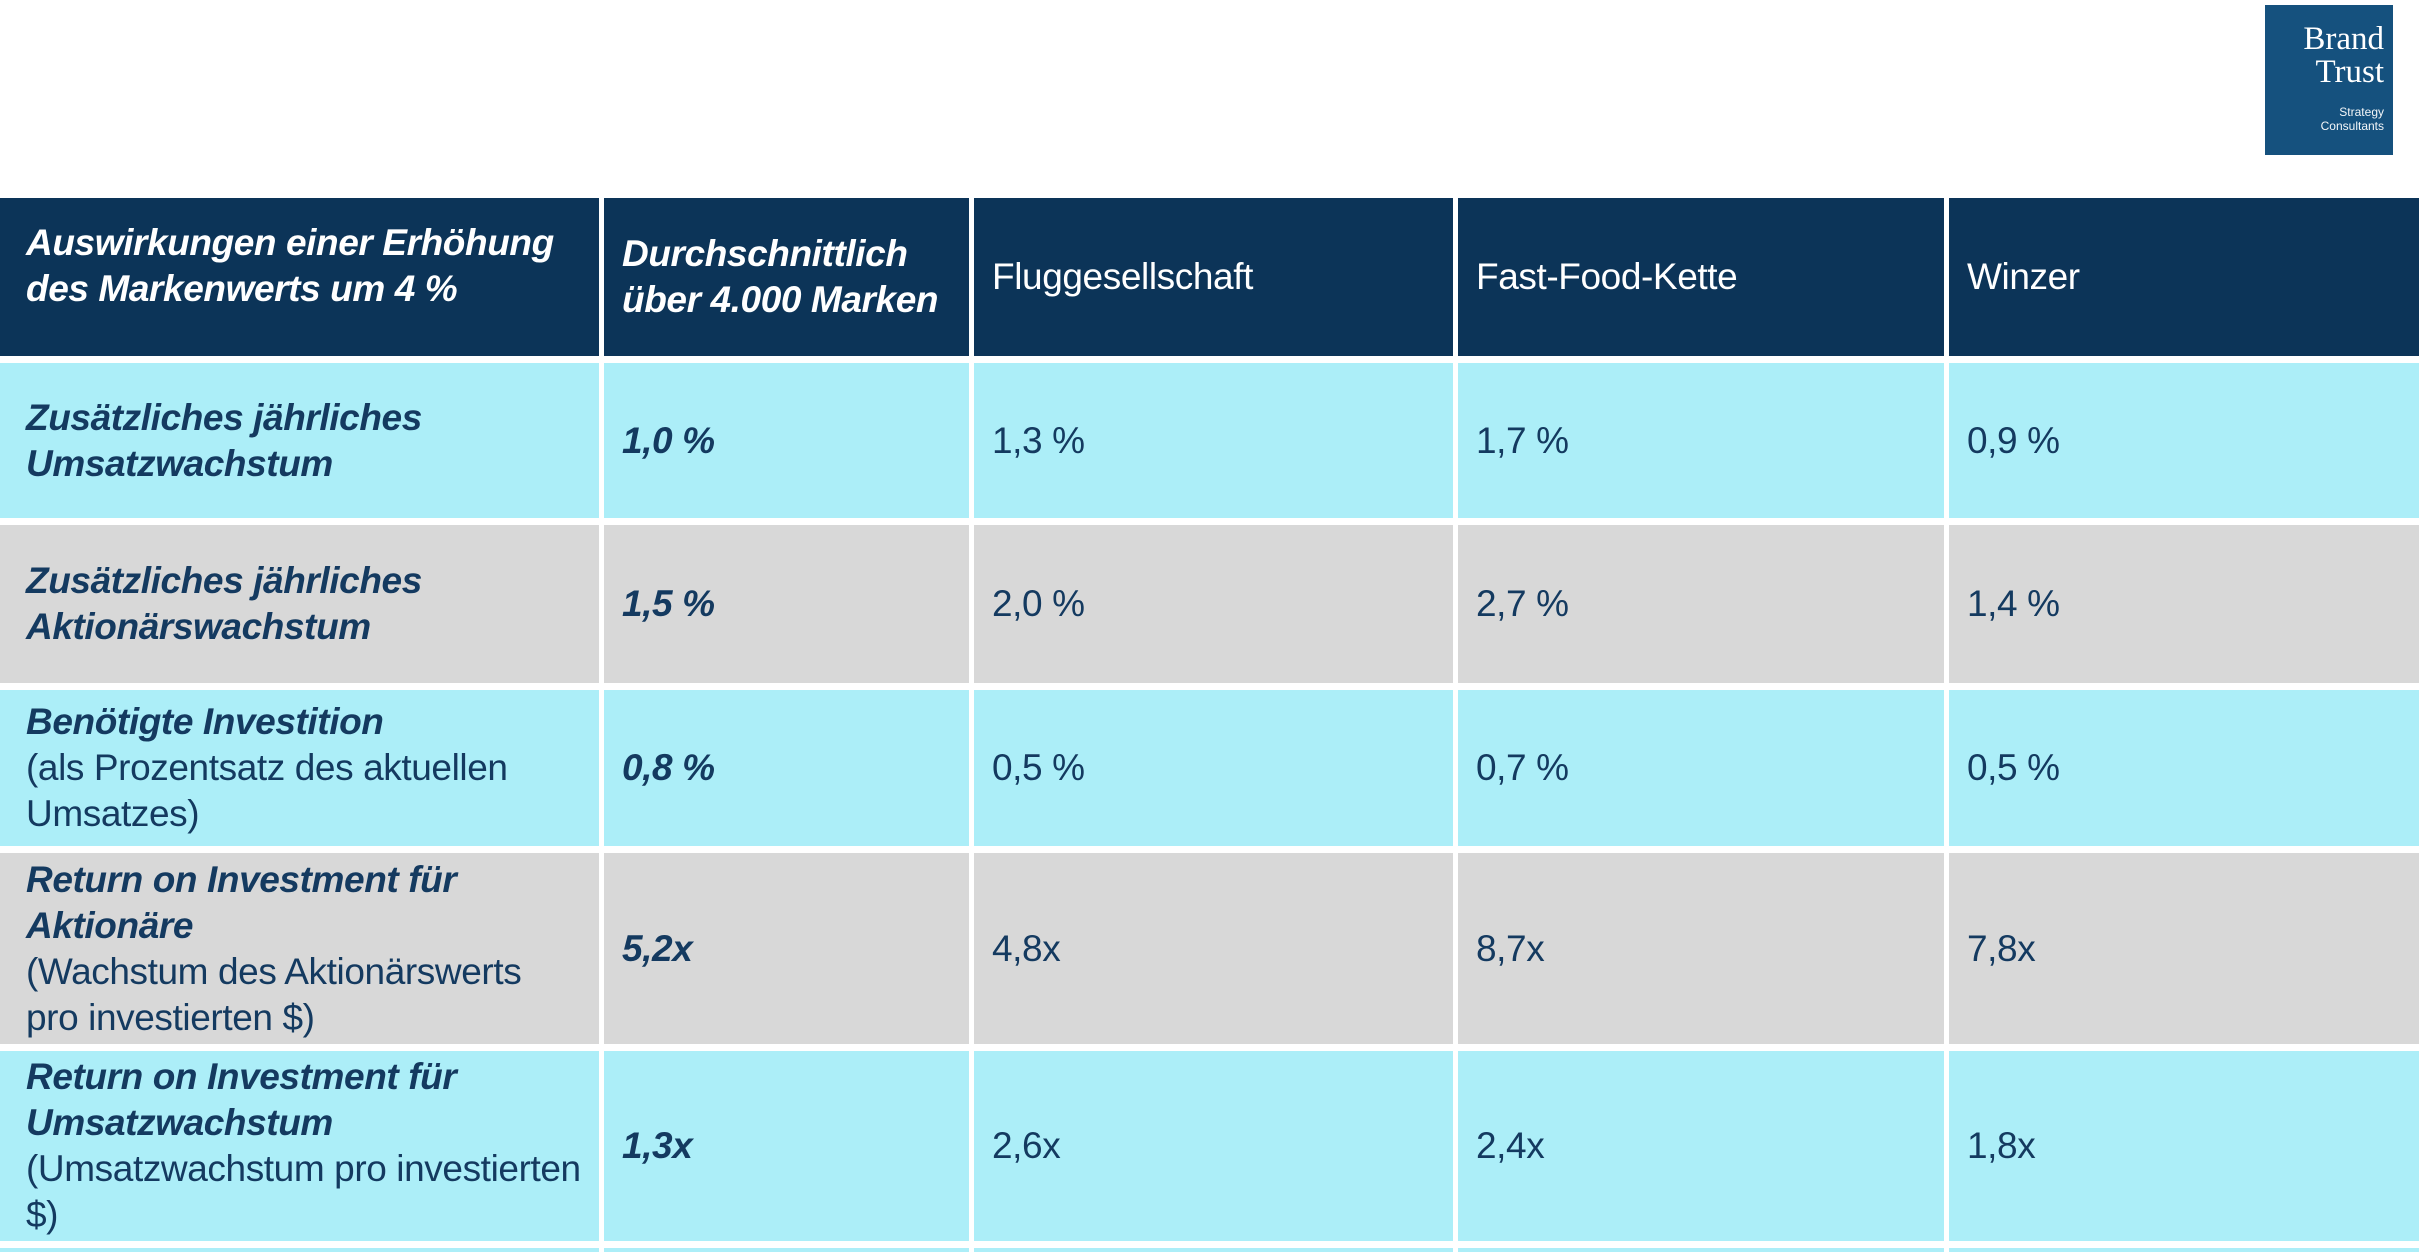  Describe the element at coordinates (1701, 948) in the screenshot. I see `cell-value-fastfood: 8,7x` at that location.